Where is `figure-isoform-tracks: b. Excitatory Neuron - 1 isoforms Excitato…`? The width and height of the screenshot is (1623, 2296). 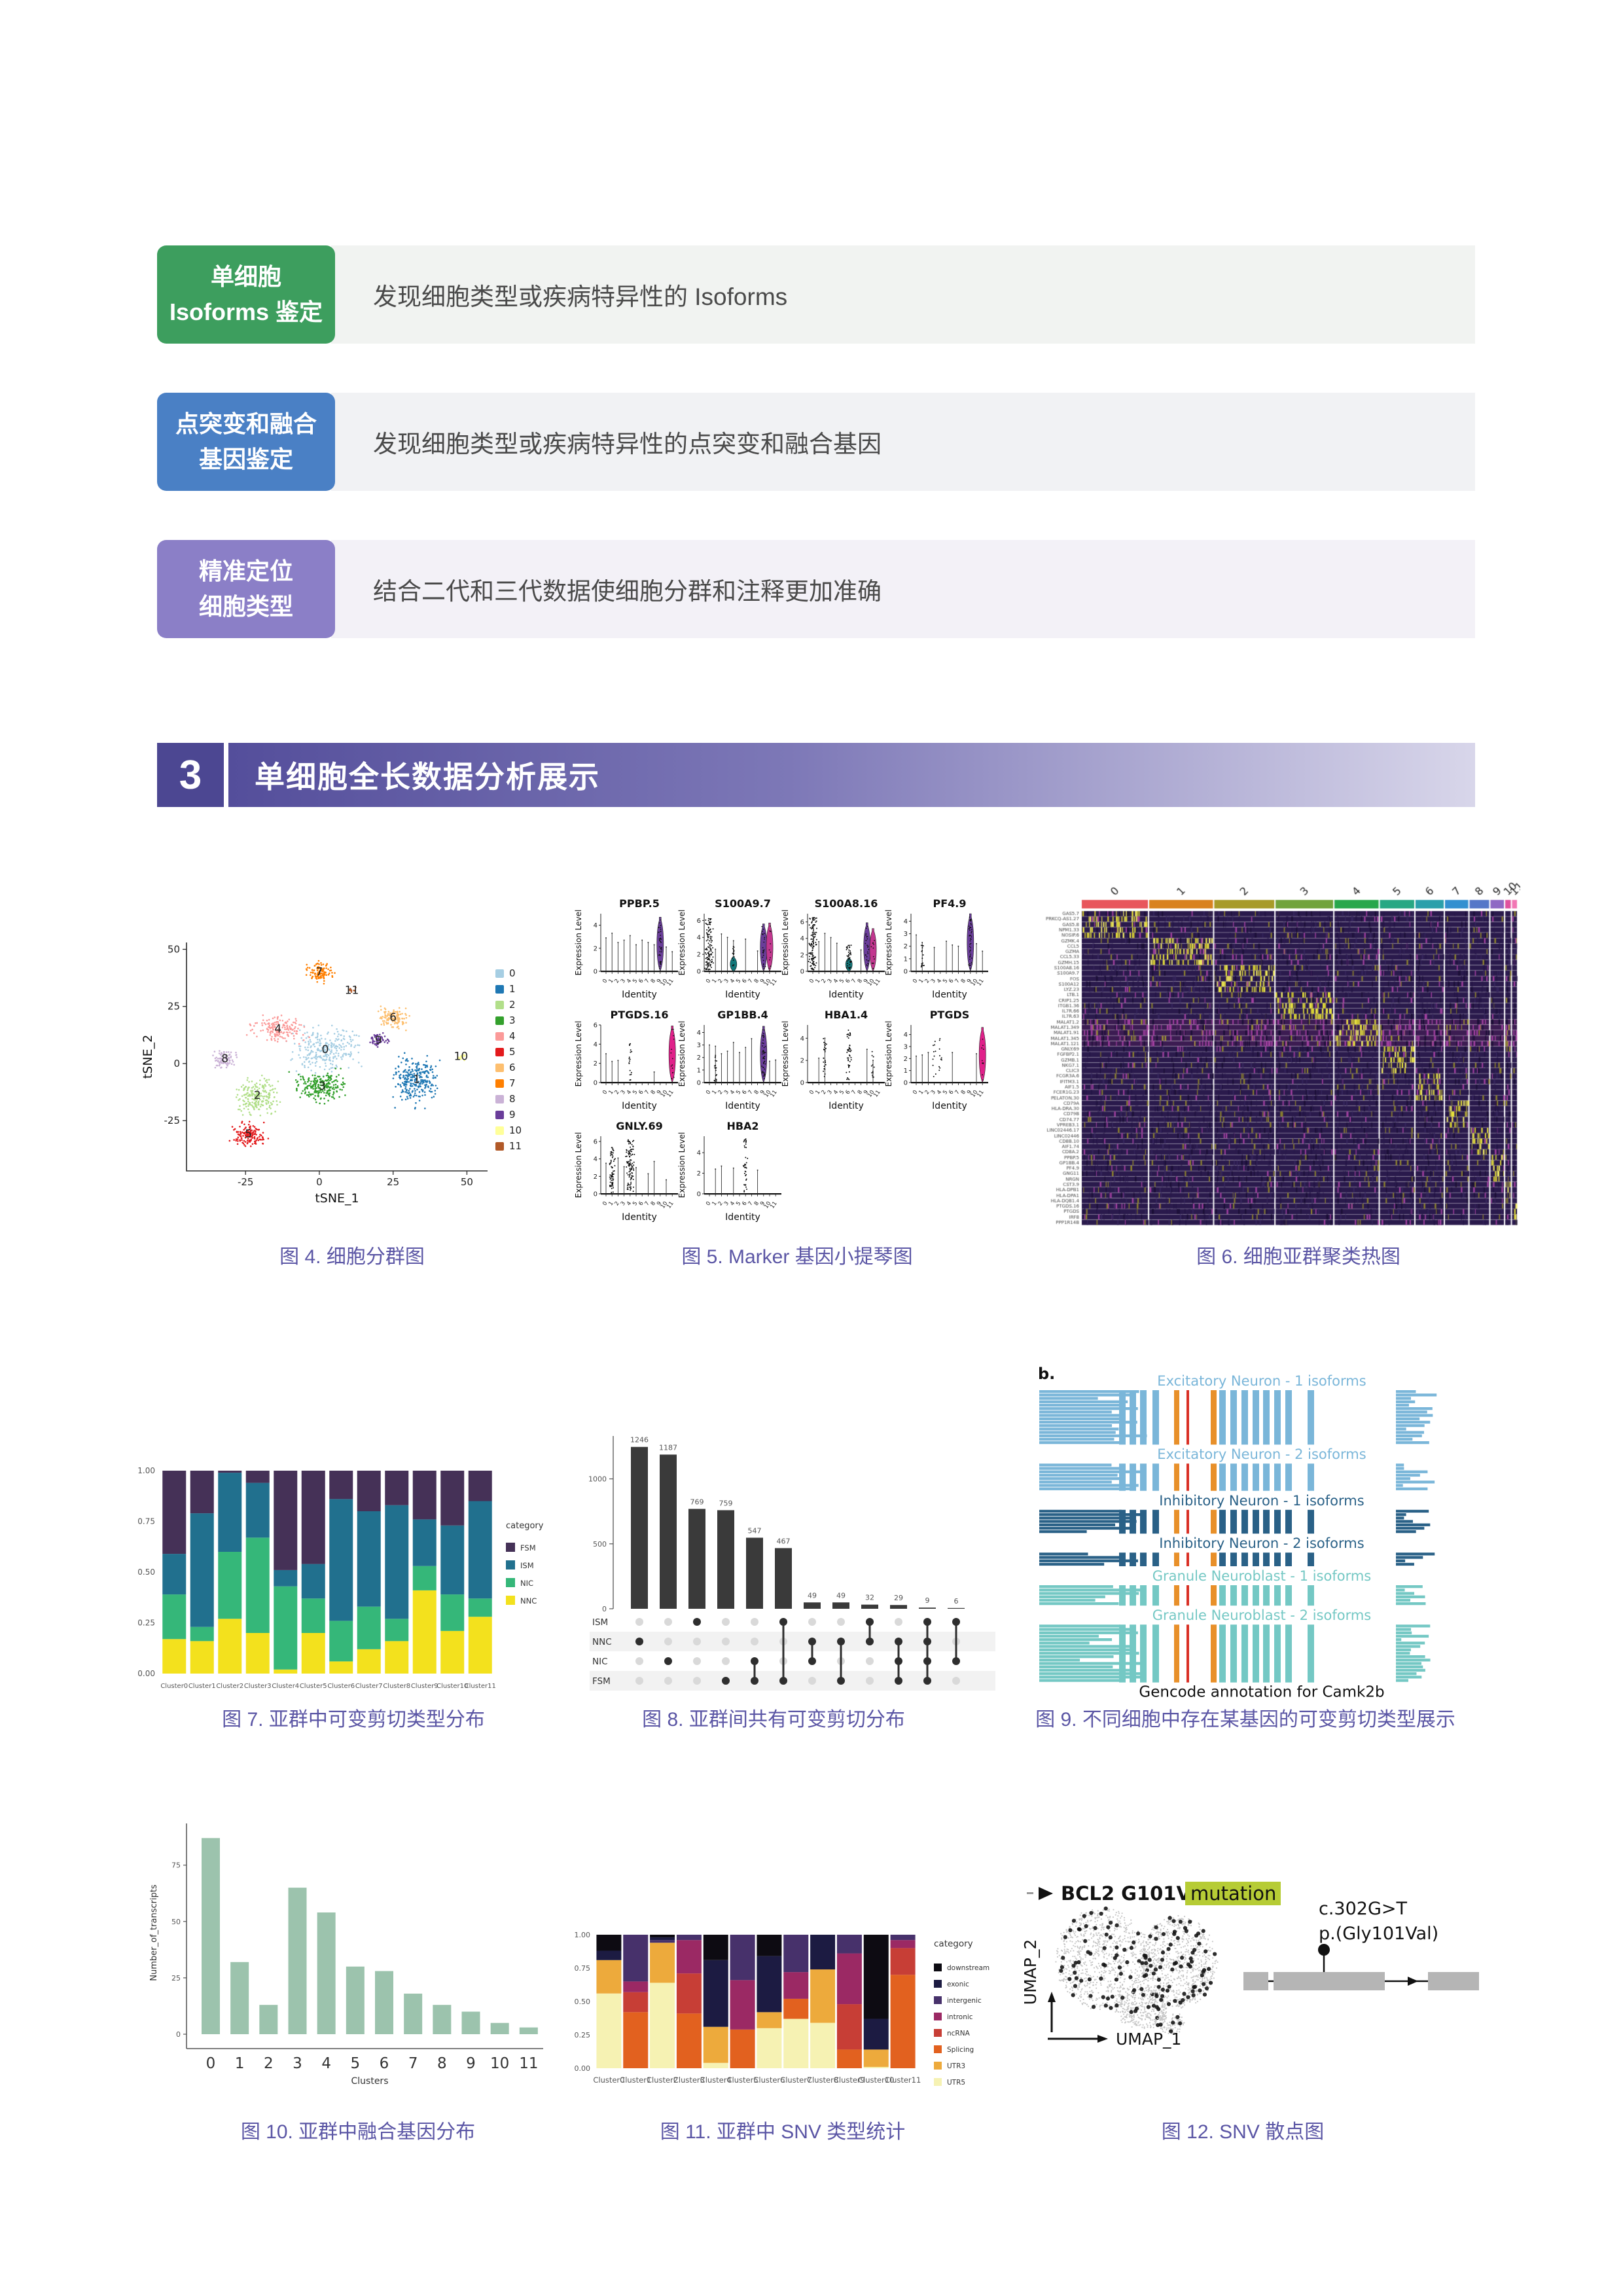
figure-isoform-tracks: b. Excitatory Neuron - 1 isoforms Excitato… is located at coordinates (1270, 1533).